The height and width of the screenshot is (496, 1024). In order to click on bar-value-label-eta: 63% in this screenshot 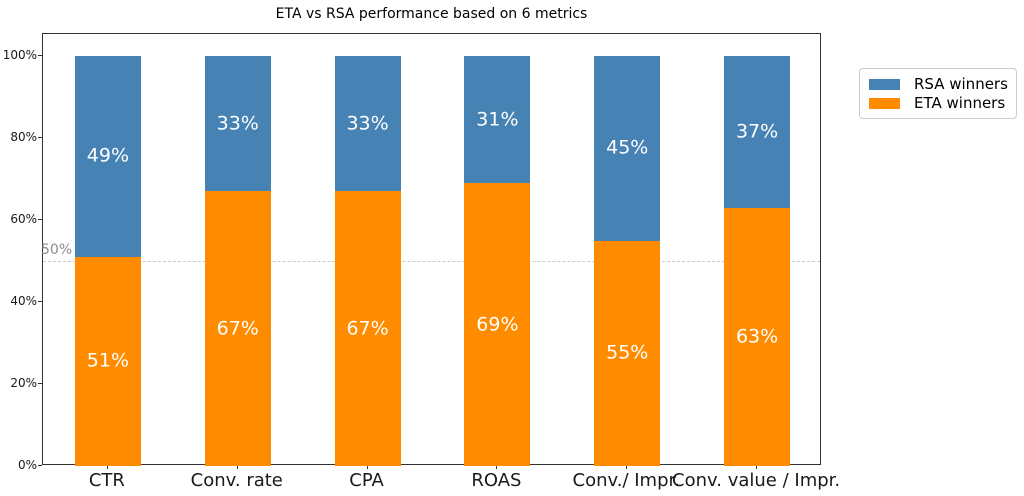, I will do `click(757, 336)`.